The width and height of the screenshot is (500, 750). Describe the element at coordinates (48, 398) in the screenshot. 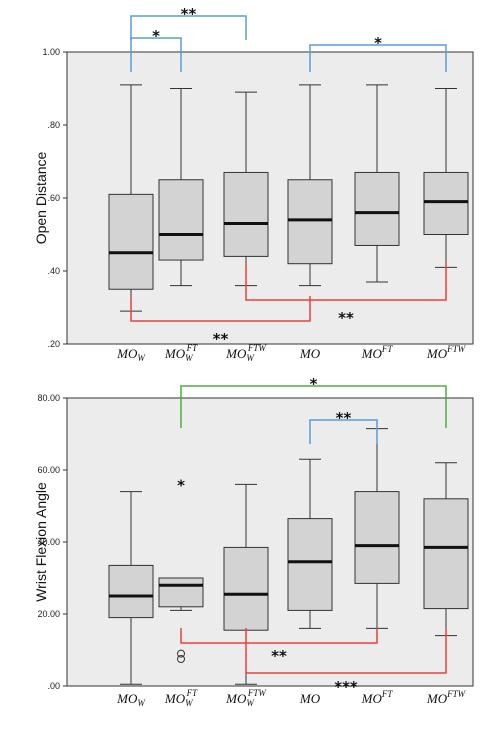

I see `y-tick-label: 80.00` at that location.